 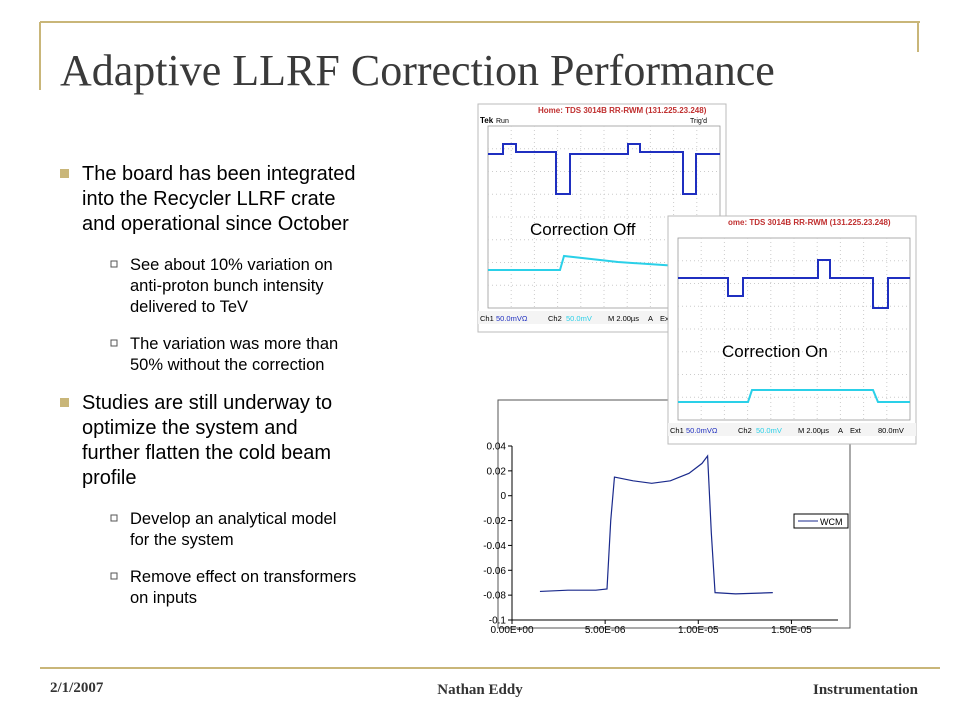 What do you see at coordinates (219, 174) in the screenshot?
I see `bullet-text: The board has been integrated` at bounding box center [219, 174].